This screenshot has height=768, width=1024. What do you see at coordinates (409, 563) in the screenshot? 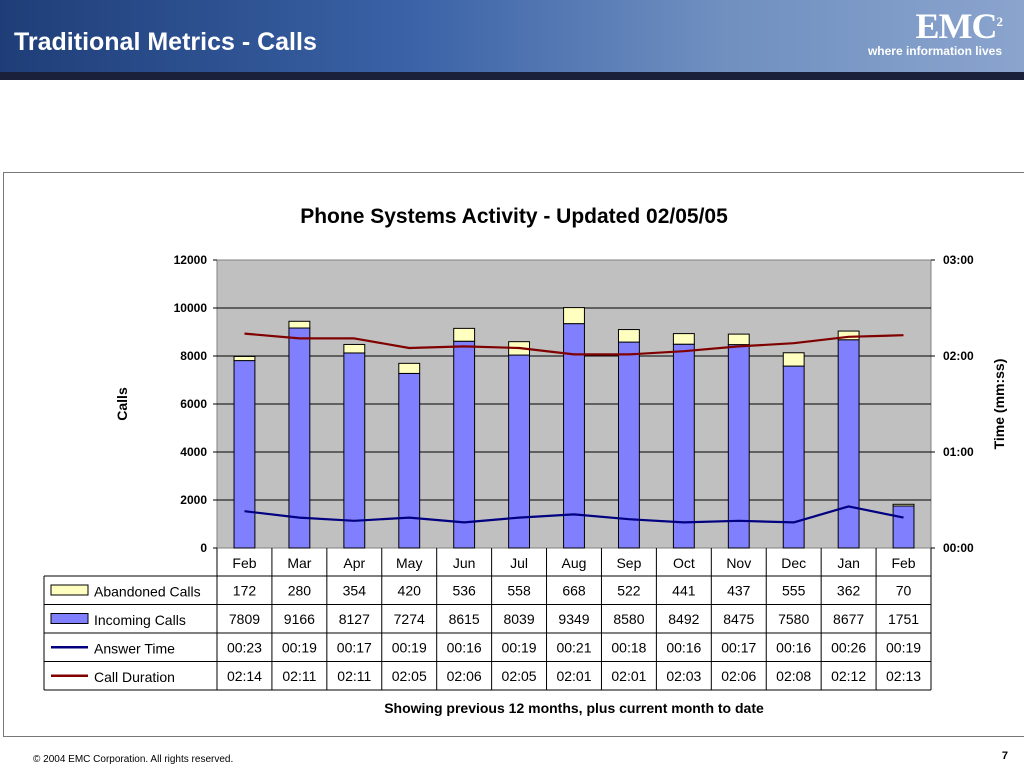
I see `x-tick-label: May` at bounding box center [409, 563].